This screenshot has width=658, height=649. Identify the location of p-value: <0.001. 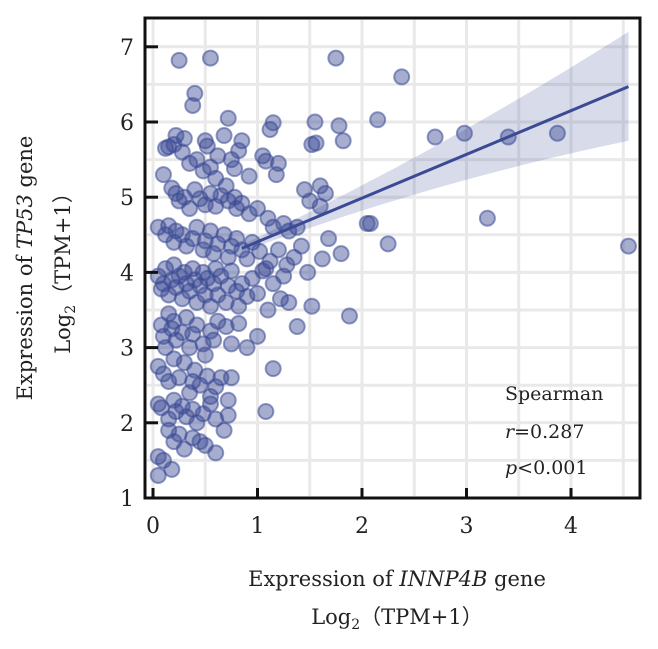
(552, 468).